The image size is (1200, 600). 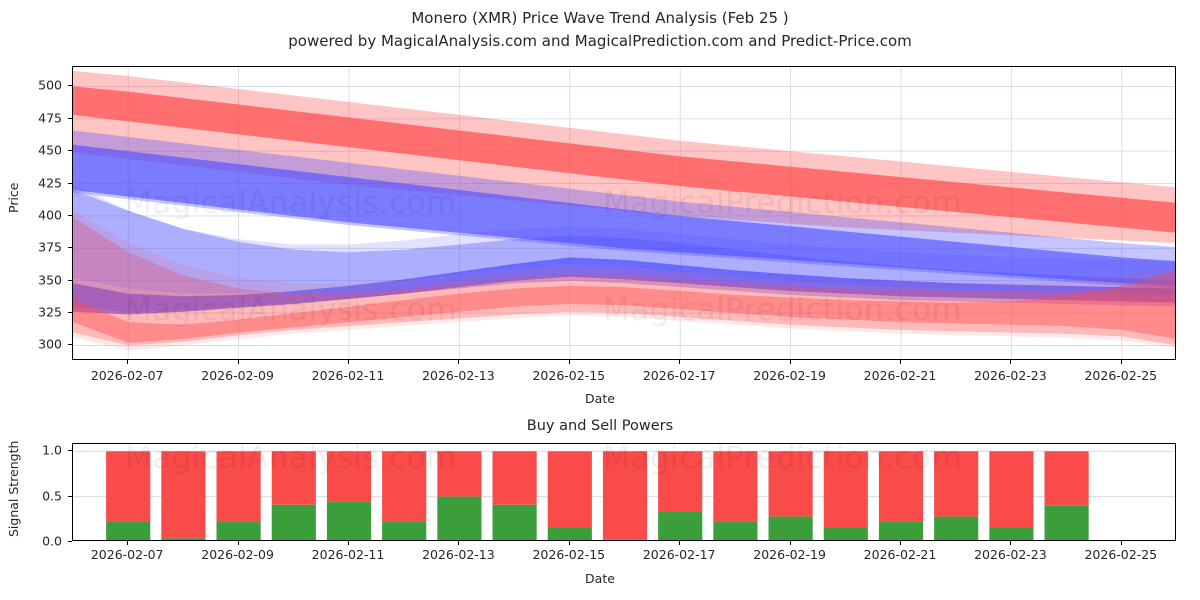 I want to click on power-x-tick-label: 2026-02-25, so click(x=1121, y=554).